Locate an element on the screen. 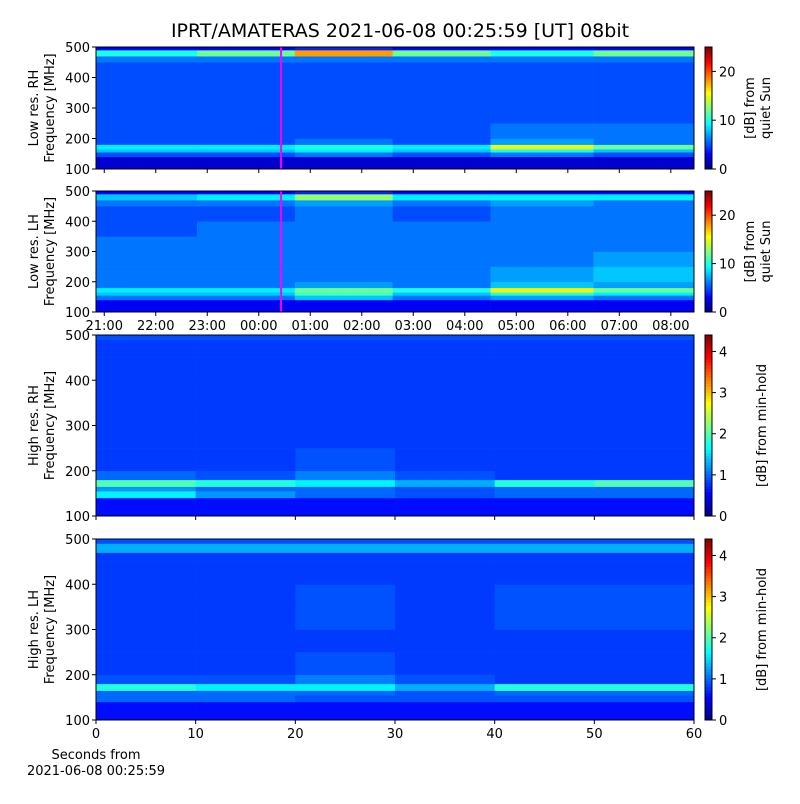 The width and height of the screenshot is (800, 804). x-tick-label: 01:00 is located at coordinates (310, 326).